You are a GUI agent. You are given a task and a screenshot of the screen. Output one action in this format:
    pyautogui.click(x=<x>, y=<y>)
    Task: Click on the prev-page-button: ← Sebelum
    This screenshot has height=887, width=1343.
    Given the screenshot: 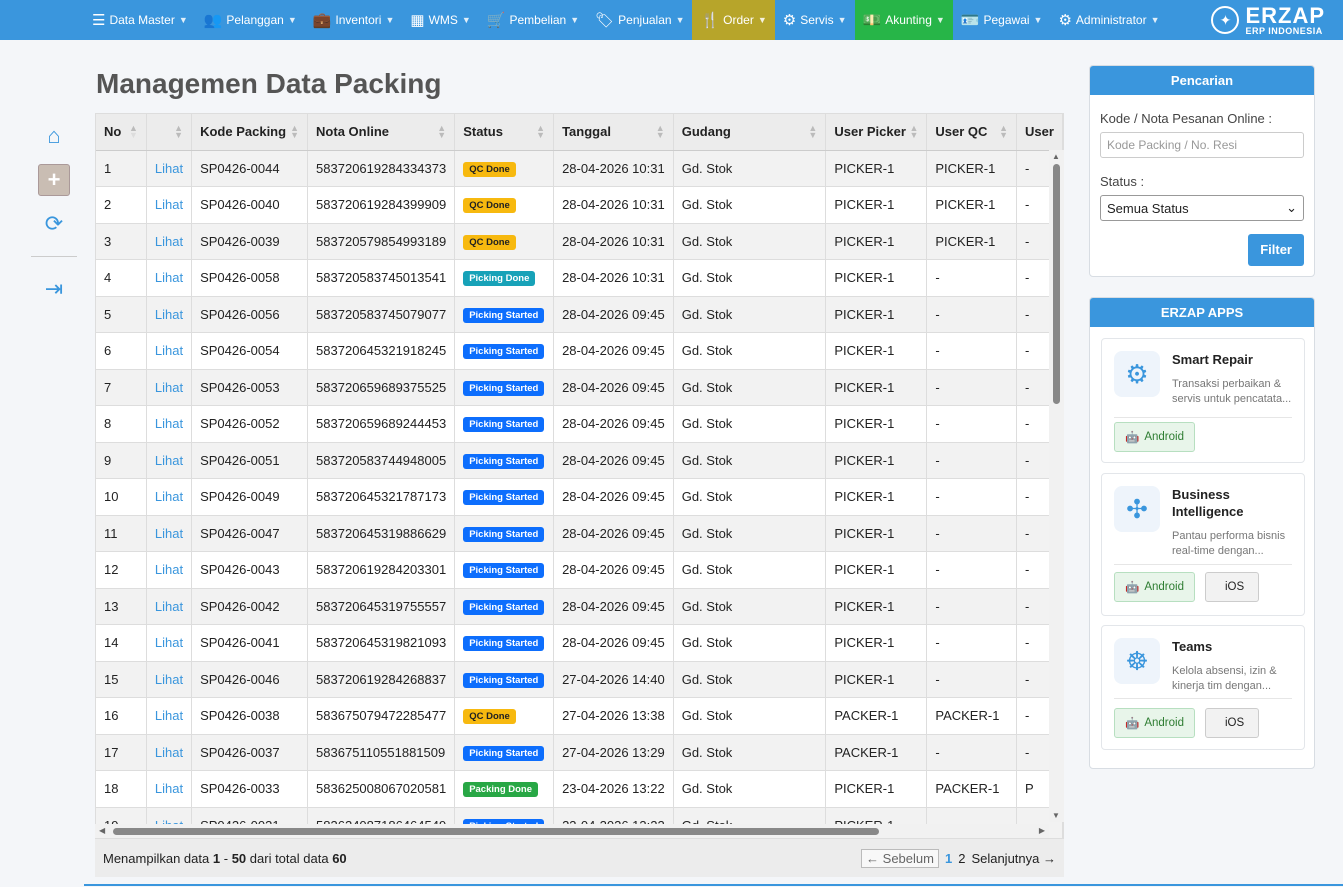 What is the action you would take?
    pyautogui.click(x=900, y=858)
    